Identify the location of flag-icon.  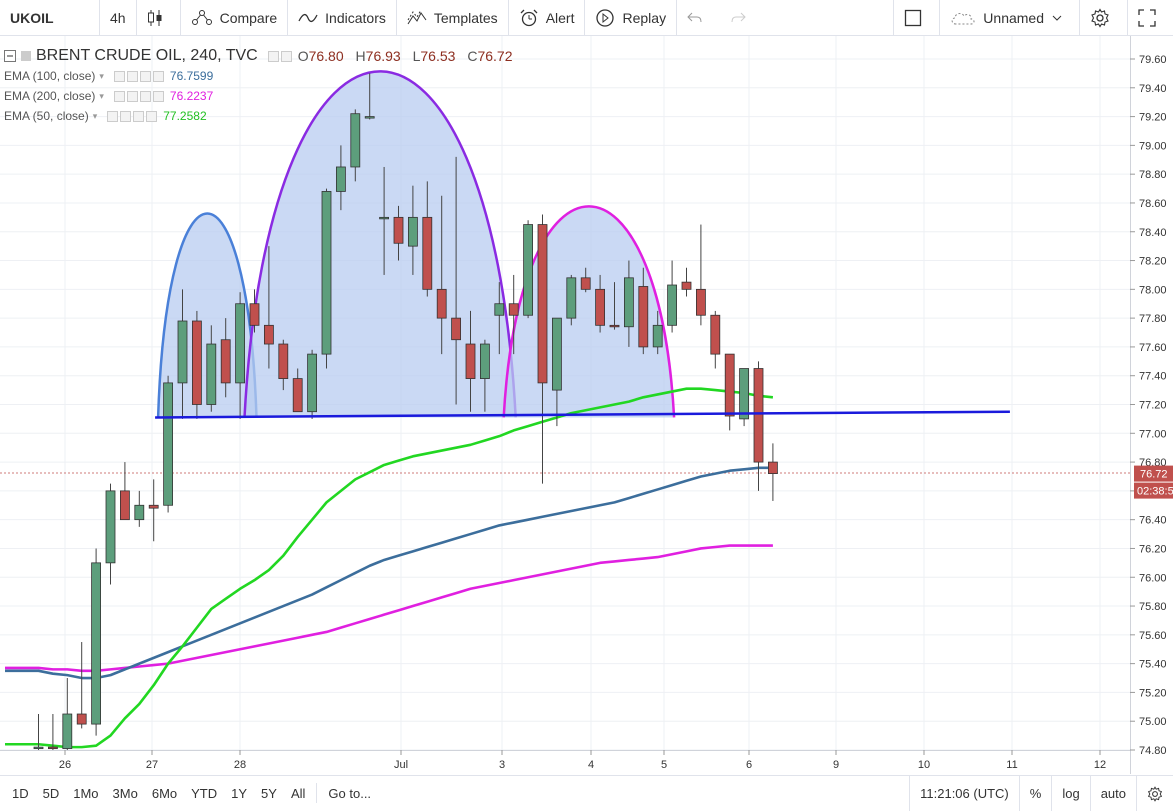
(26, 56).